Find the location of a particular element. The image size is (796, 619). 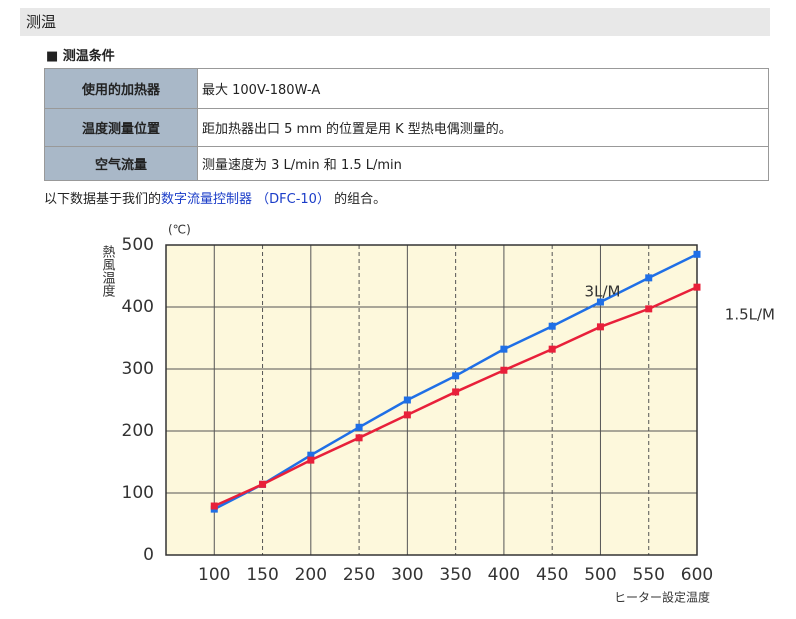

y-tick-label: 400 is located at coordinates (138, 307).